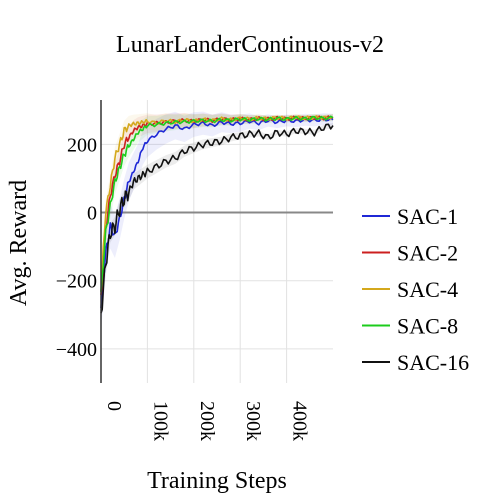  What do you see at coordinates (433, 362) in the screenshot?
I see `legend-label: SAC-16` at bounding box center [433, 362].